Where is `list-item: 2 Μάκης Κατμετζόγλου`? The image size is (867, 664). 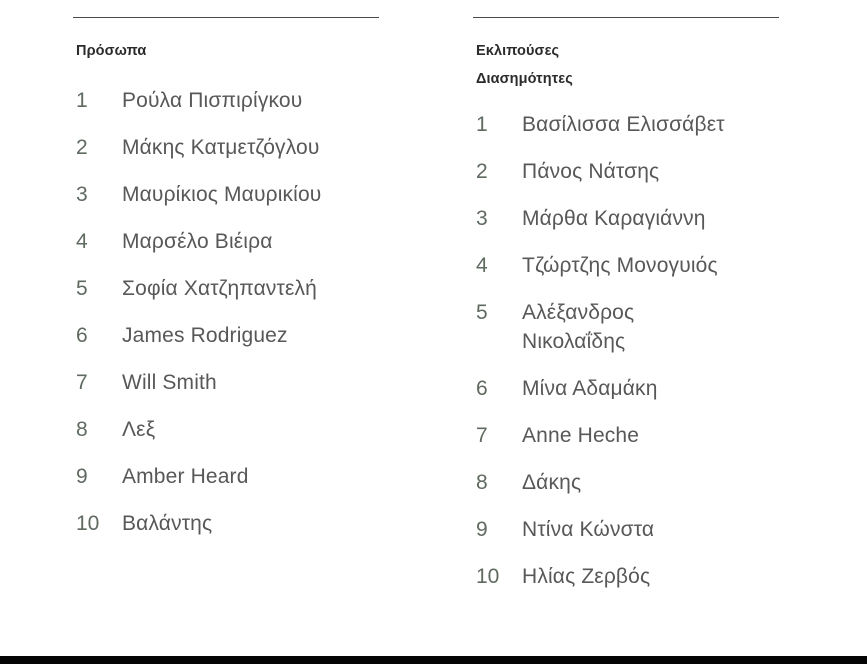
list-item: 2 Μάκης Κατμετζόγλου is located at coordinates (226, 147).